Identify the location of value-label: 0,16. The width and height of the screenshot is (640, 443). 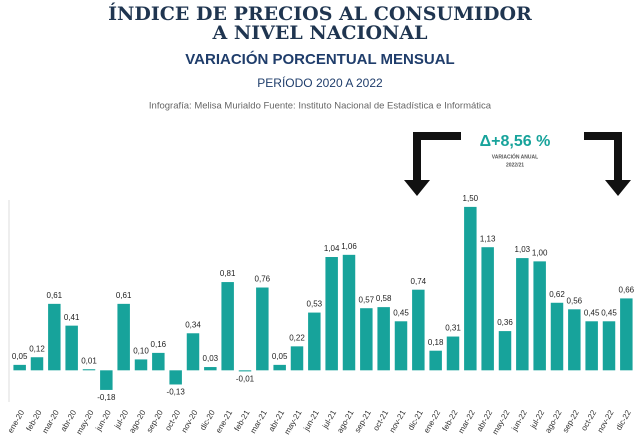
(159, 344).